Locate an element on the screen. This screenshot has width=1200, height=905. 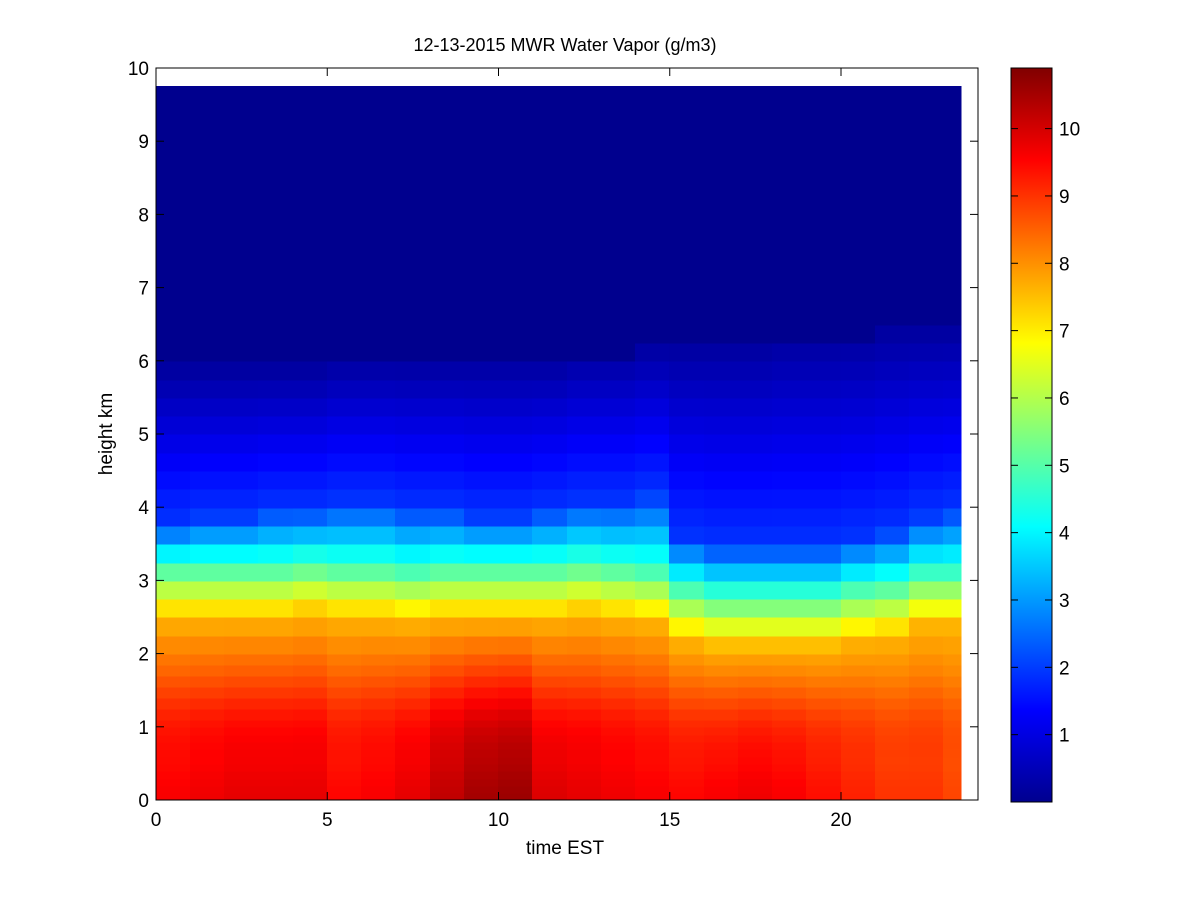
y-tick-label: 4 is located at coordinates (143, 508).